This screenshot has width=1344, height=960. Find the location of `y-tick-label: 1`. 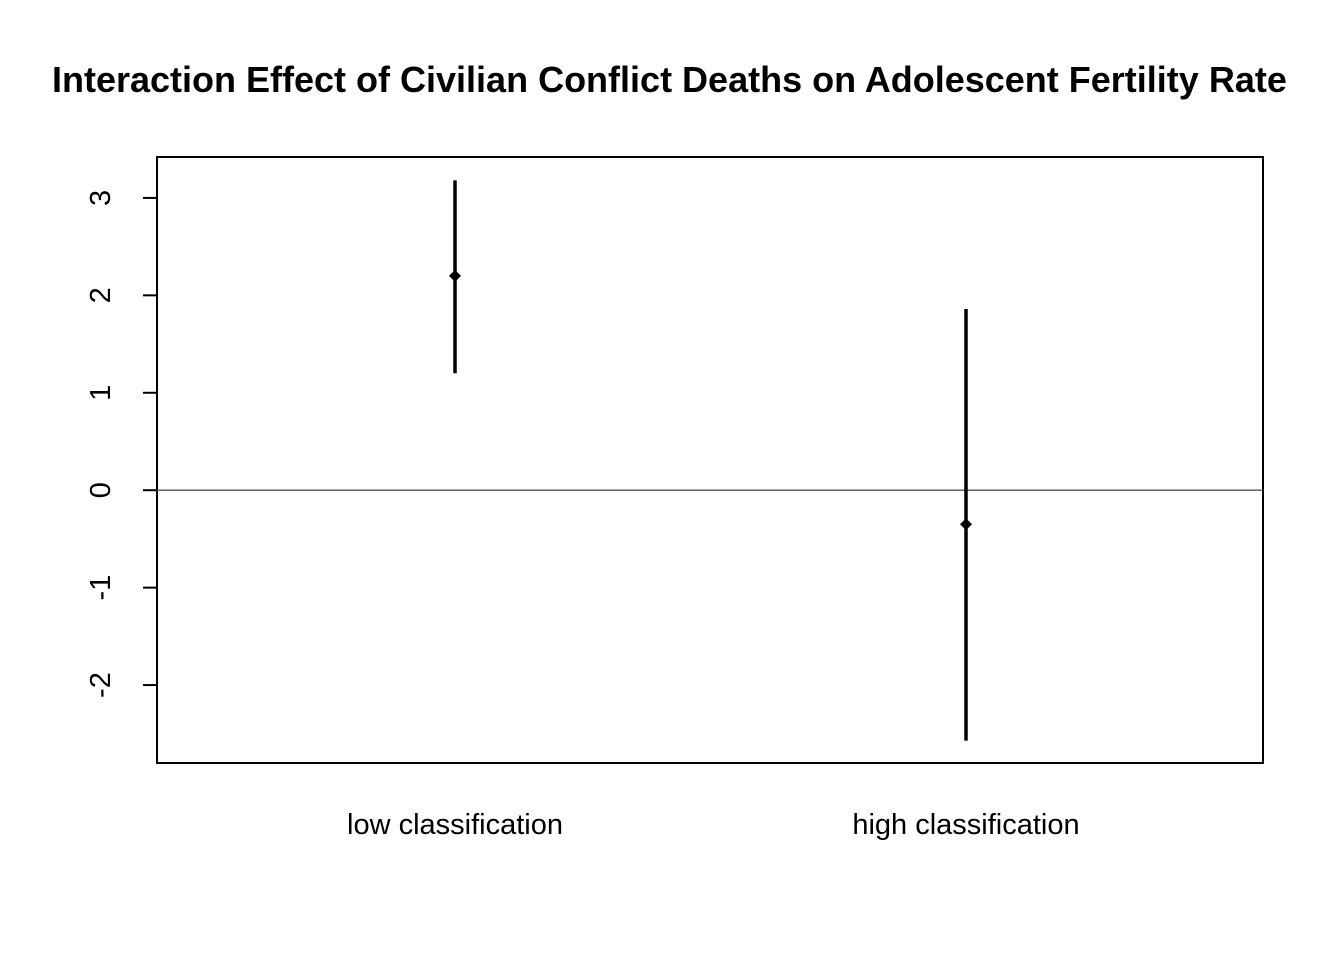

y-tick-label: 1 is located at coordinates (101, 393).